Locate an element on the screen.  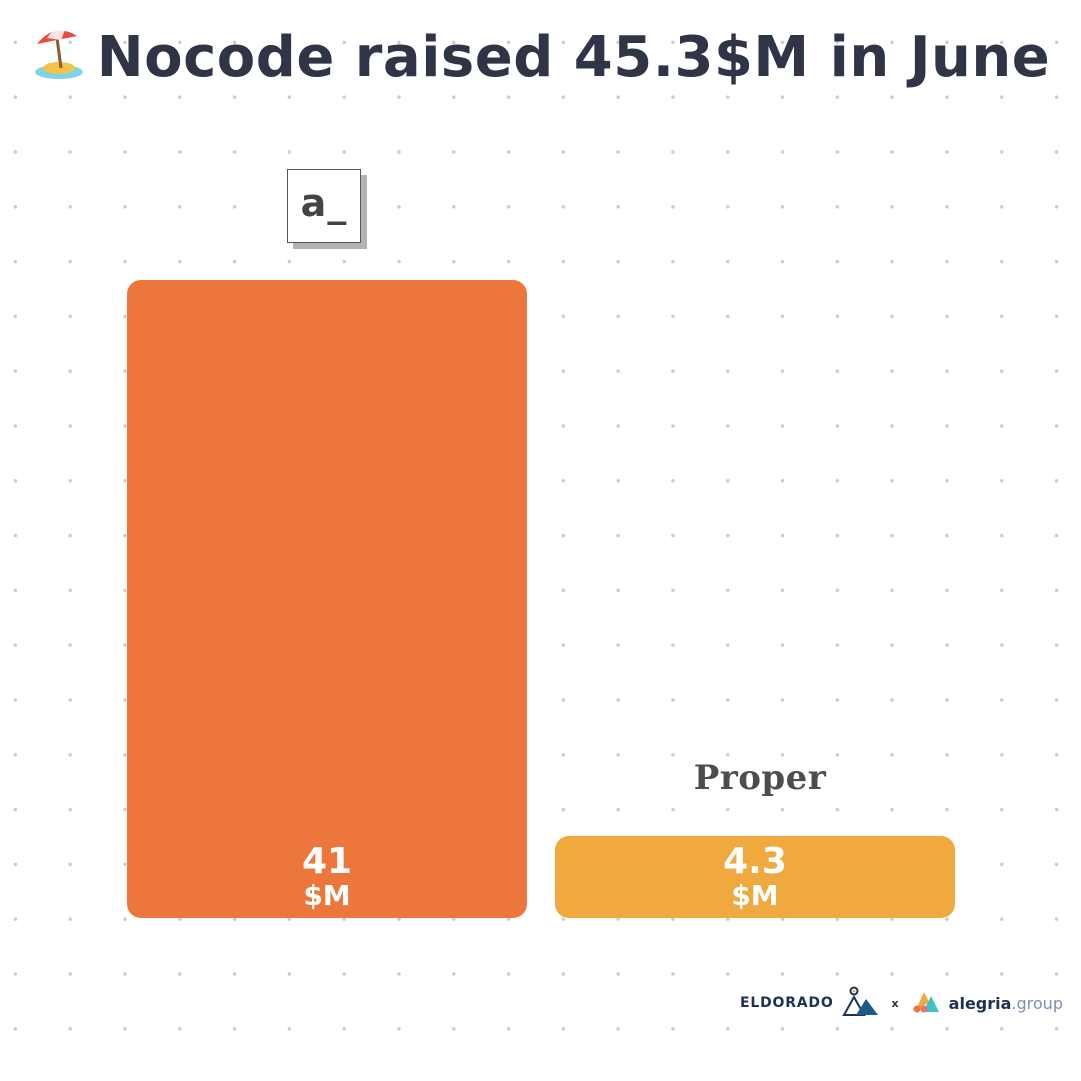
bar-value-label: 41 $M is located at coordinates (327, 877).